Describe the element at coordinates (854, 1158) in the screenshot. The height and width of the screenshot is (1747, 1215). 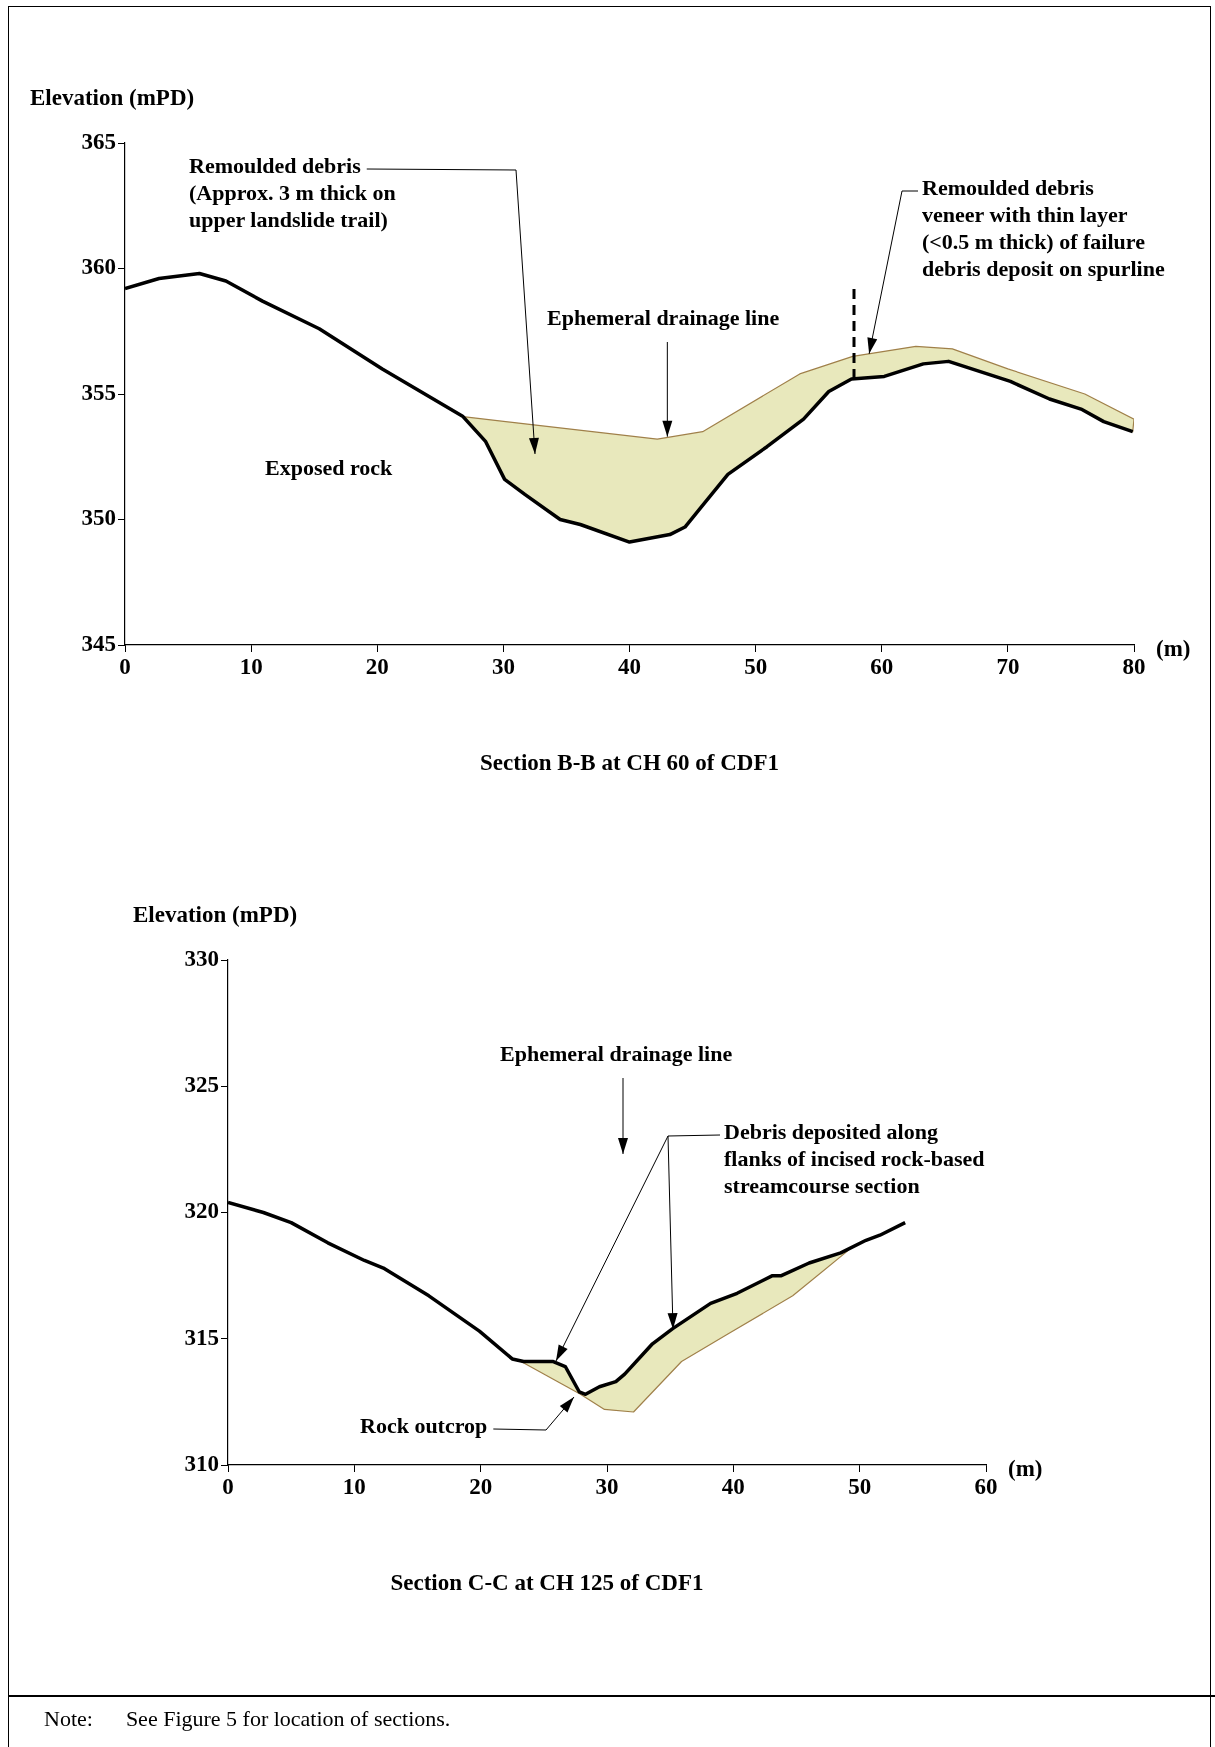
I see `annotation: Debris deposited along flanks of incised rock-based streamcourse section` at that location.